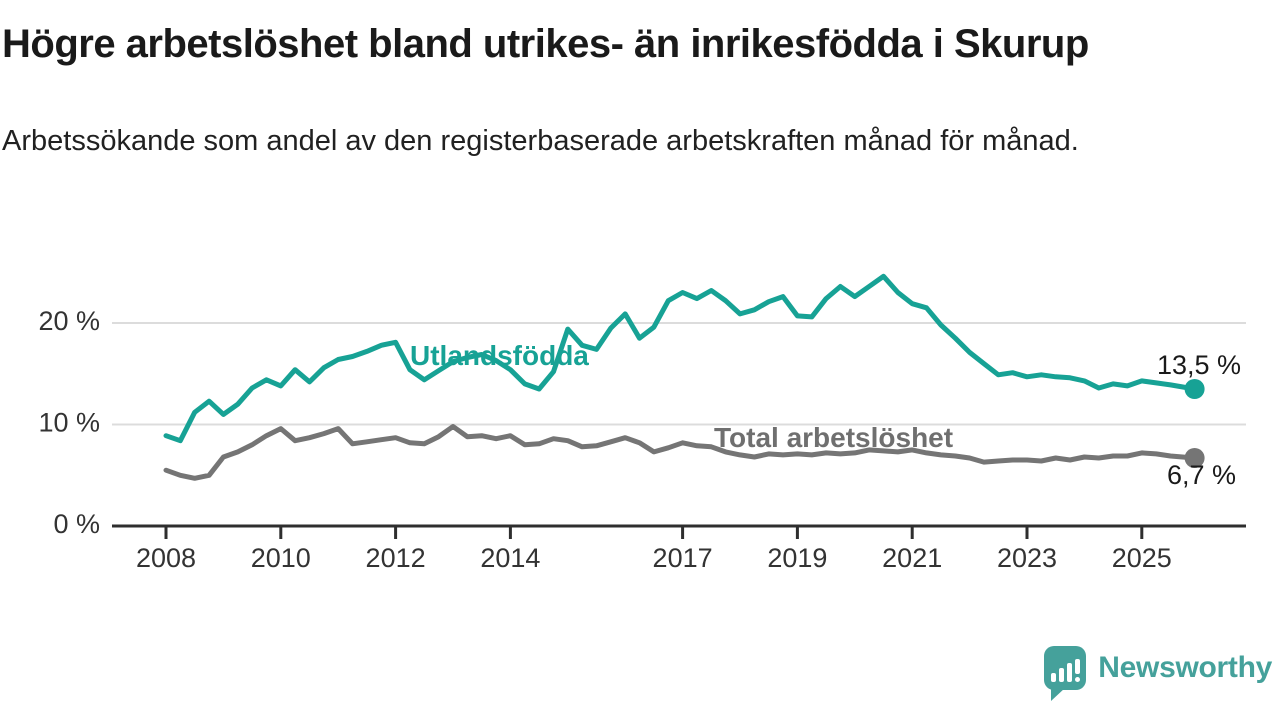  I want to click on newsworthy-logo: Newsworthy, so click(1158, 673).